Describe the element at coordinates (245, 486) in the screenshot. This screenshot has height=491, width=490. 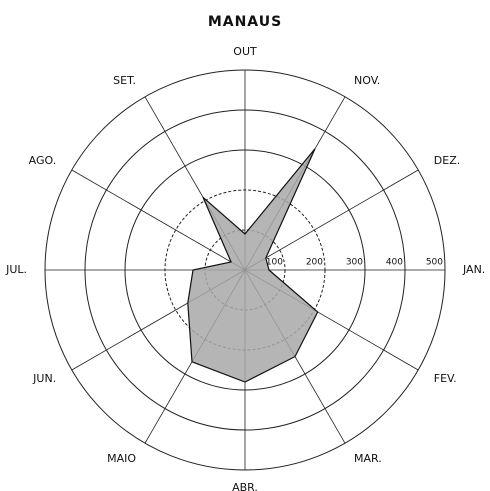
I see `category-label: ABR.` at that location.